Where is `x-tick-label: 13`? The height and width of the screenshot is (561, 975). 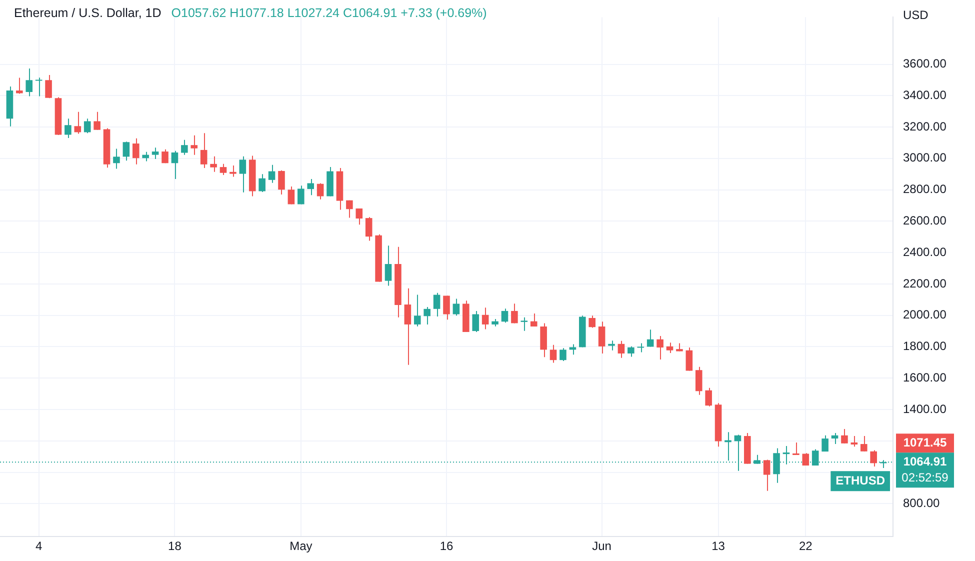 x-tick-label: 13 is located at coordinates (719, 546).